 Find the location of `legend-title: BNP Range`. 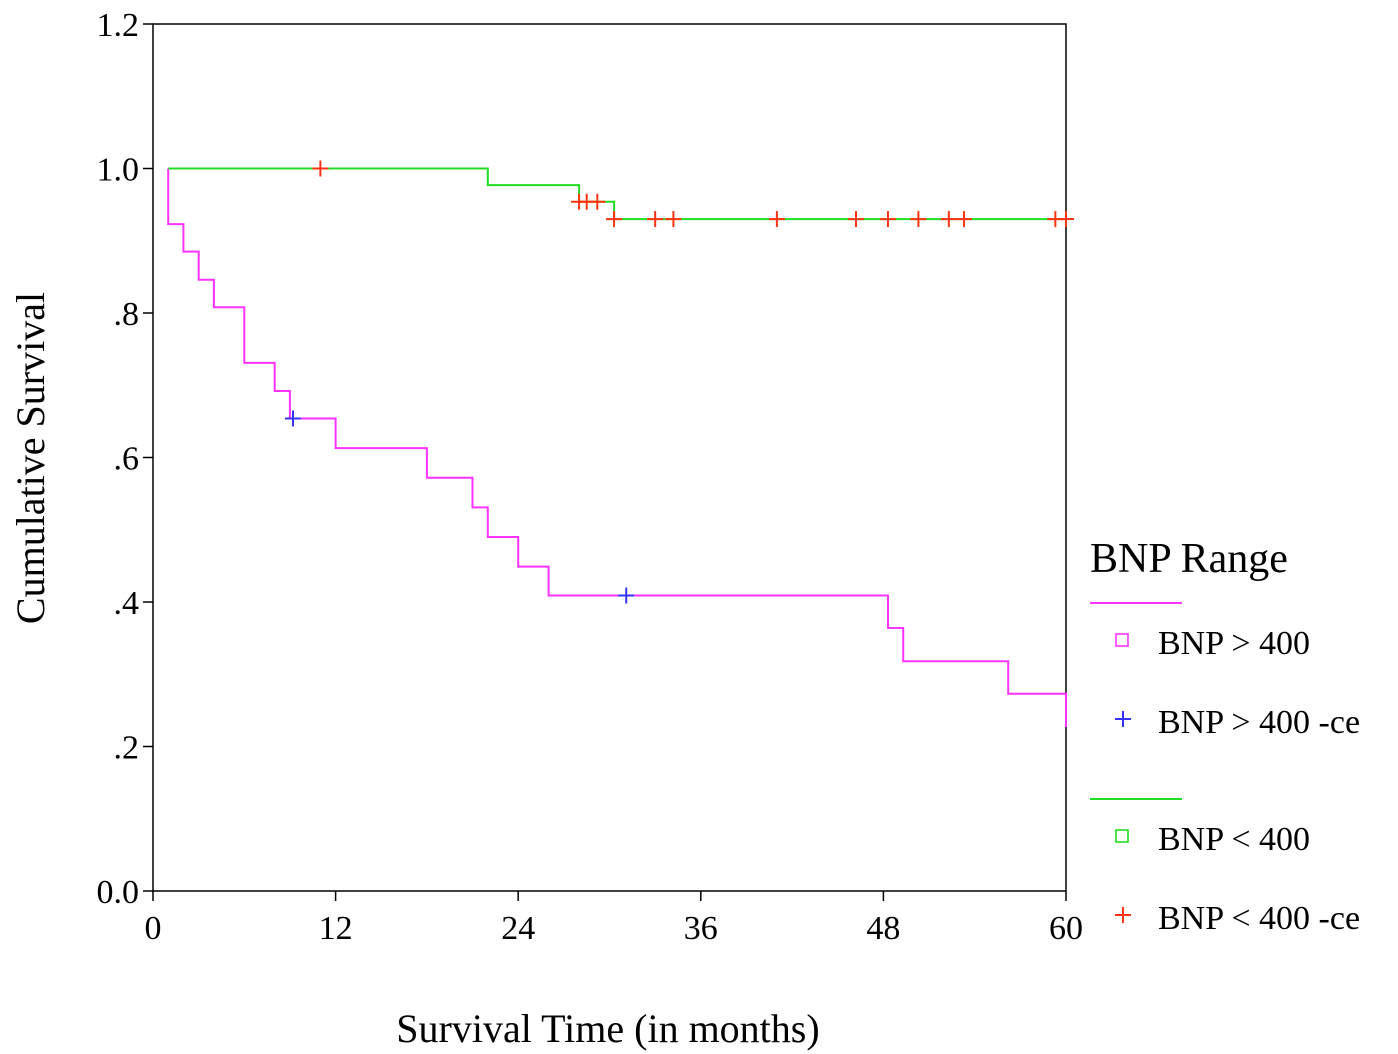

legend-title: BNP Range is located at coordinates (1189, 559).